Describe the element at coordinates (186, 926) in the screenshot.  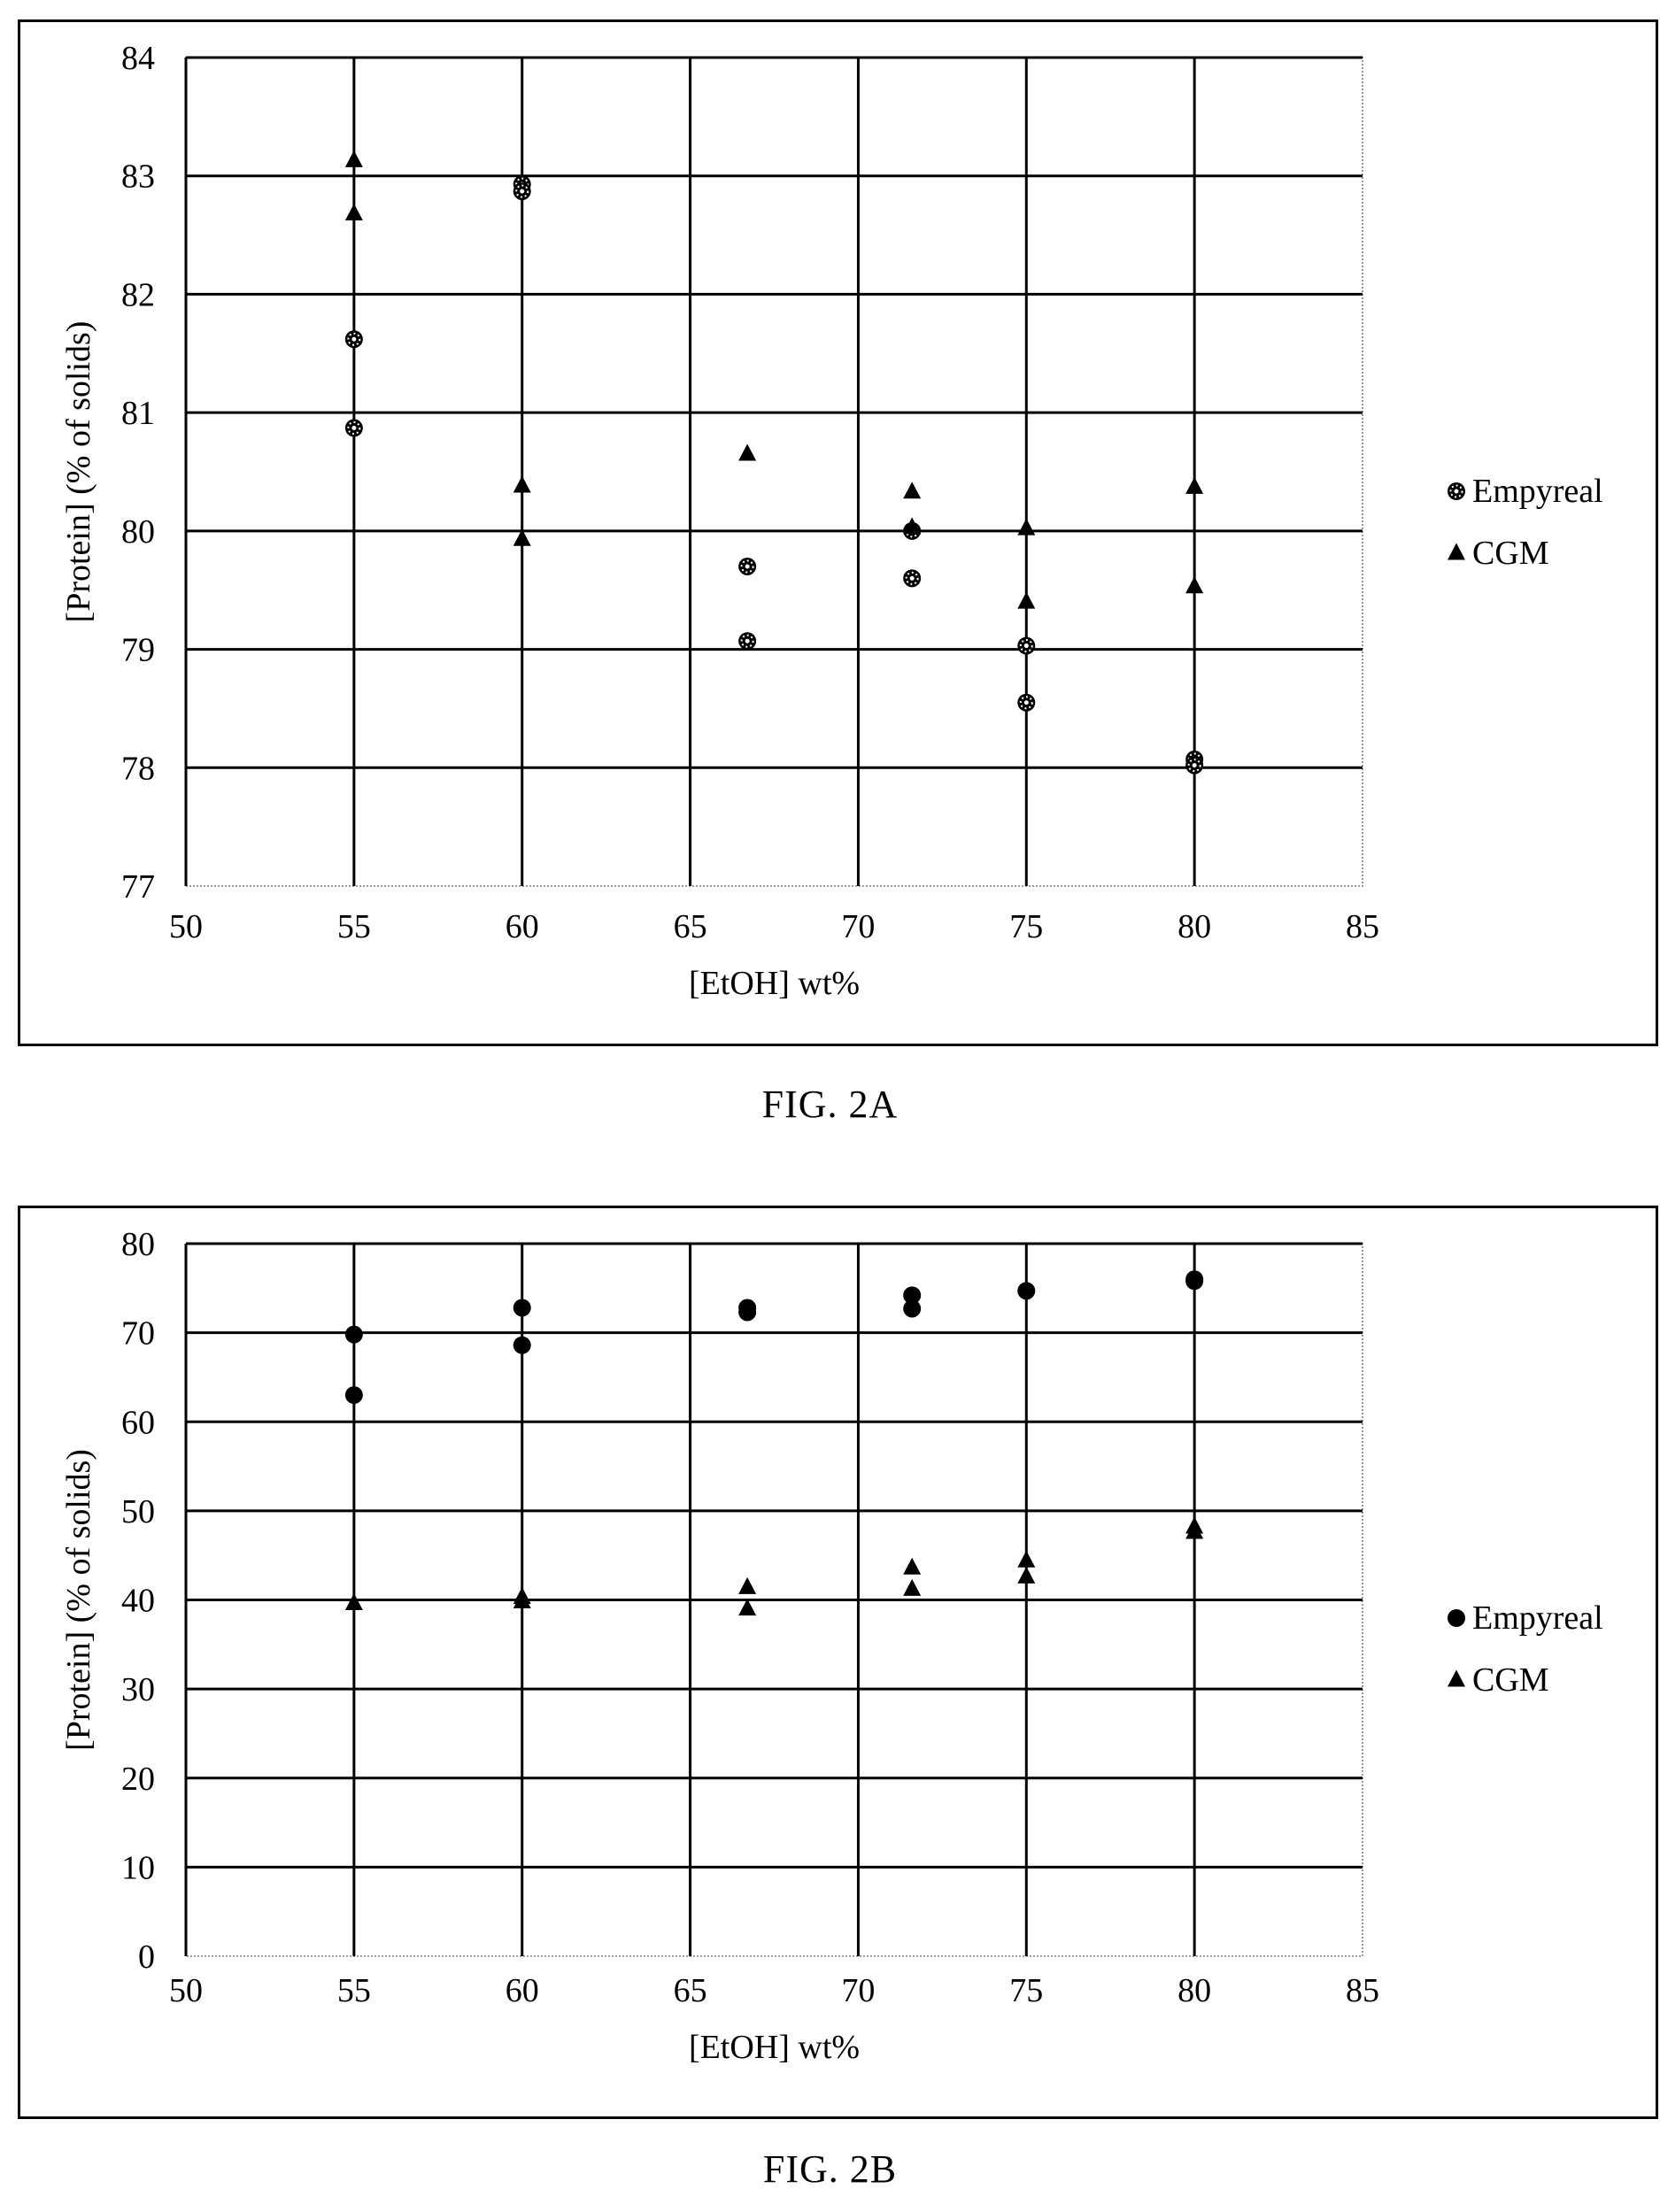
I see `x-tick-label-2a-50: 50` at that location.